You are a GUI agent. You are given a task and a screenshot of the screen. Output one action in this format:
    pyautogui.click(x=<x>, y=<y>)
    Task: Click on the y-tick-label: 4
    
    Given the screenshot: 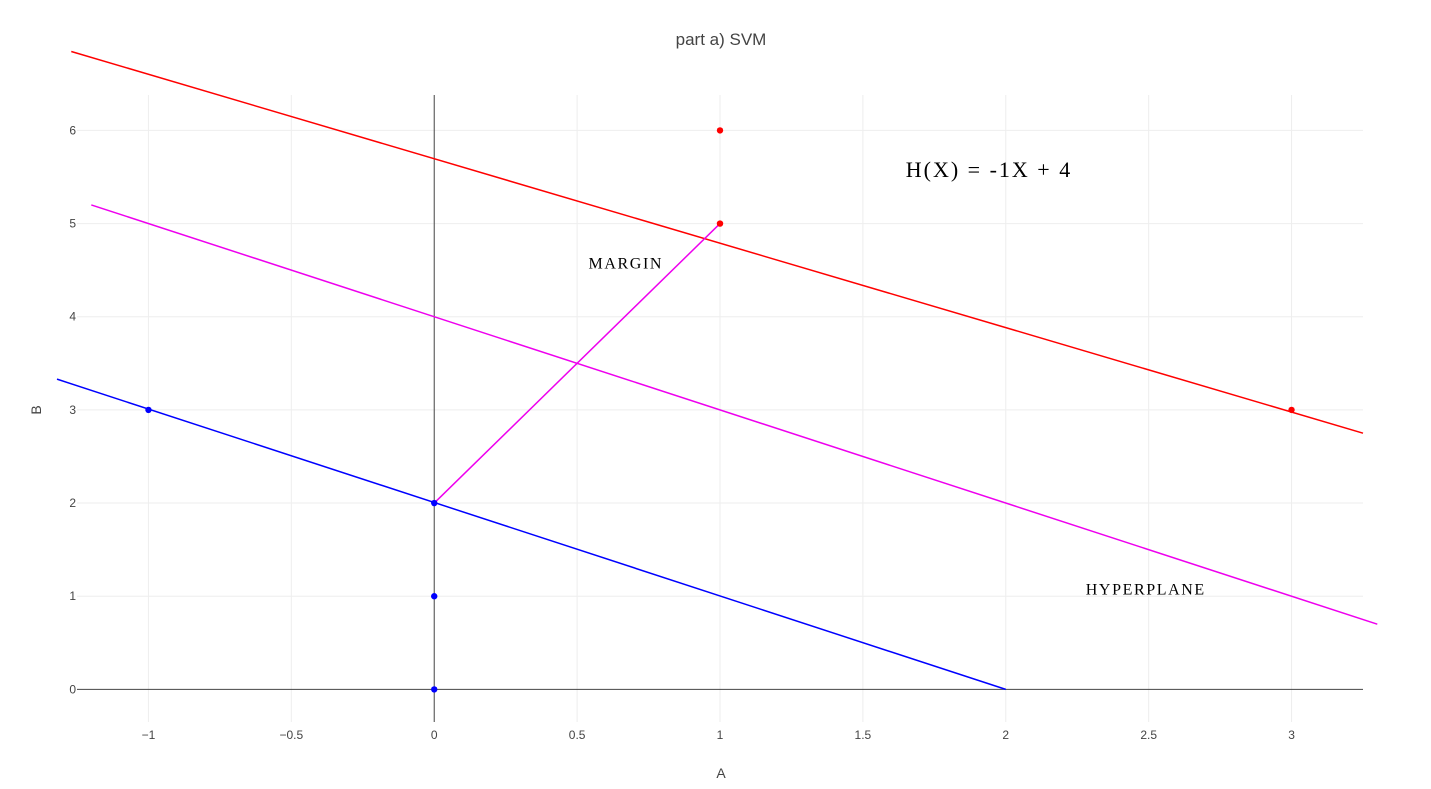 What is the action you would take?
    pyautogui.click(x=72, y=317)
    